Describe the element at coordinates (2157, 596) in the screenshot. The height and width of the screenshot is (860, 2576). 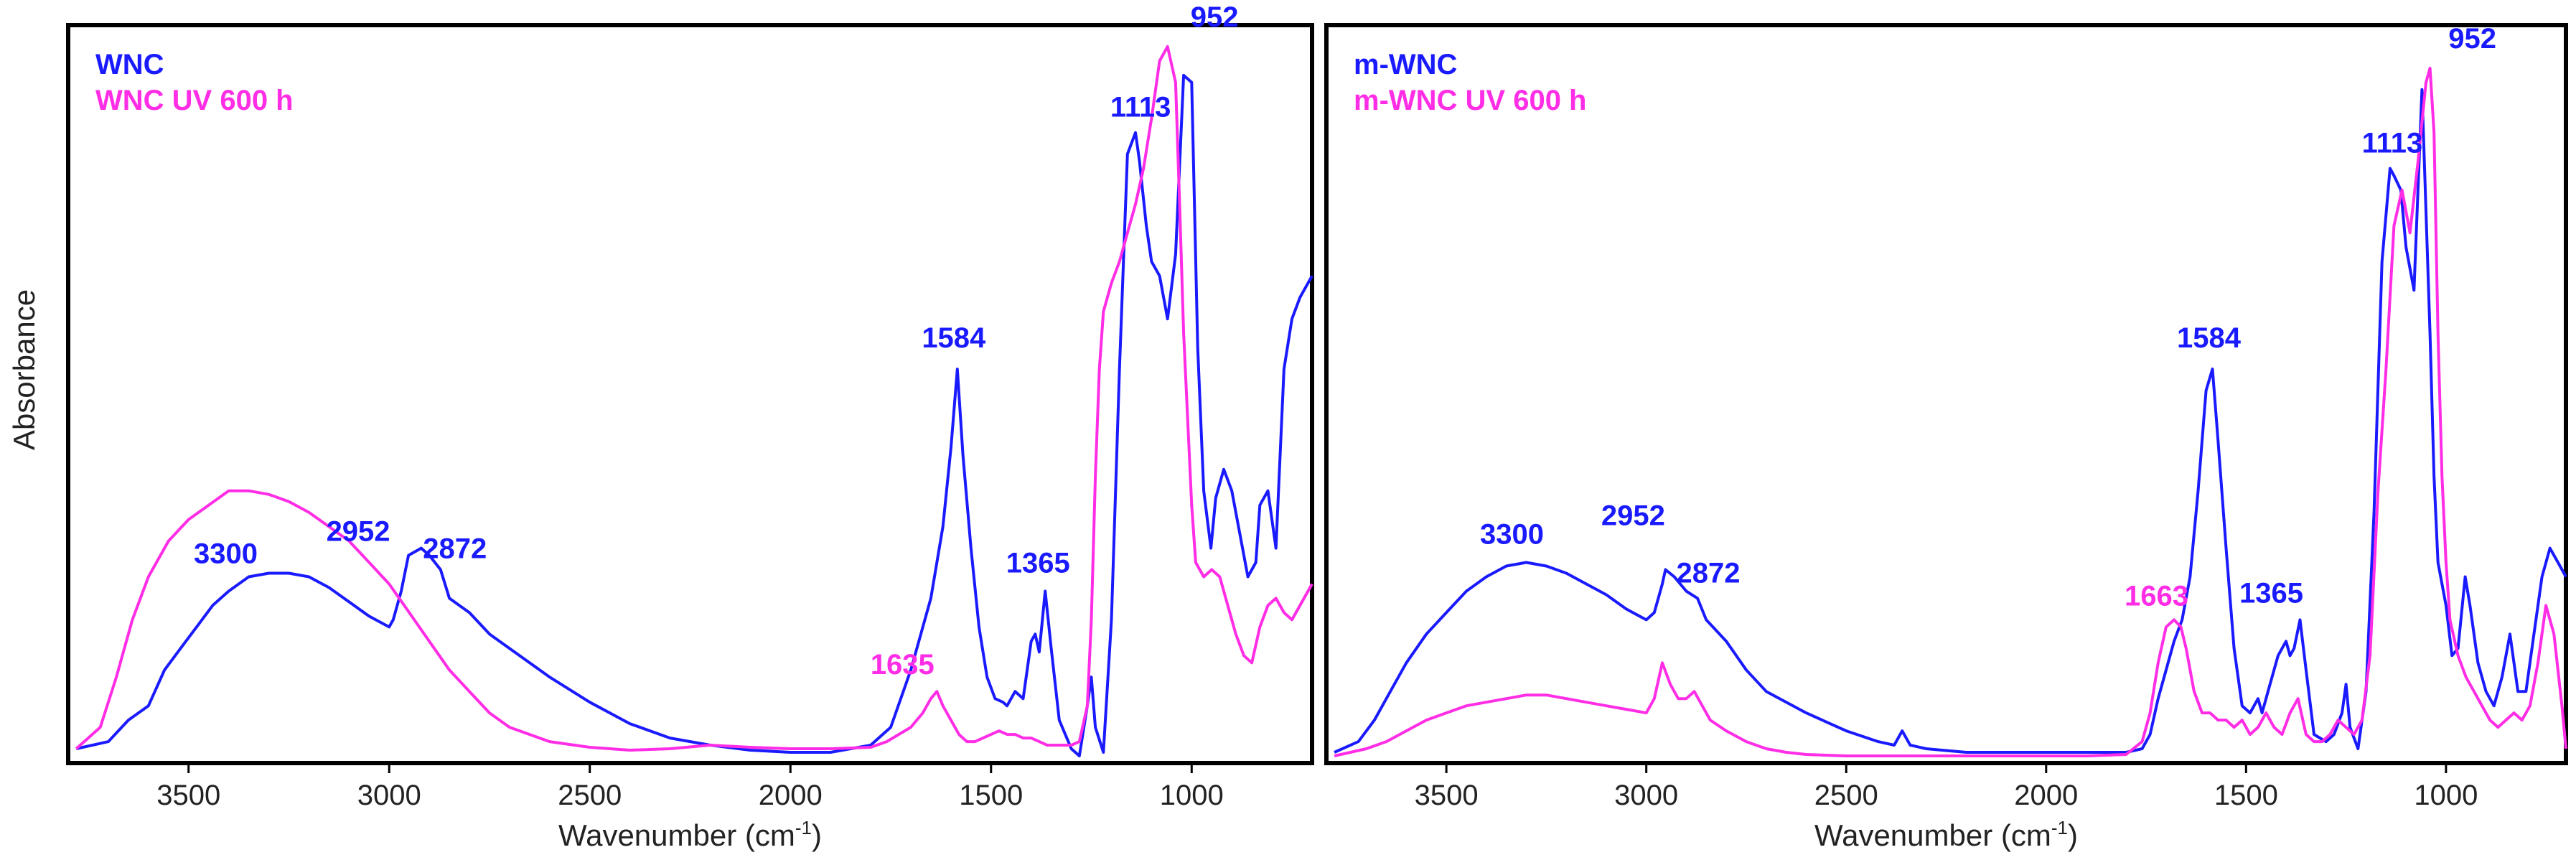
I see `peak-label: 1663` at that location.